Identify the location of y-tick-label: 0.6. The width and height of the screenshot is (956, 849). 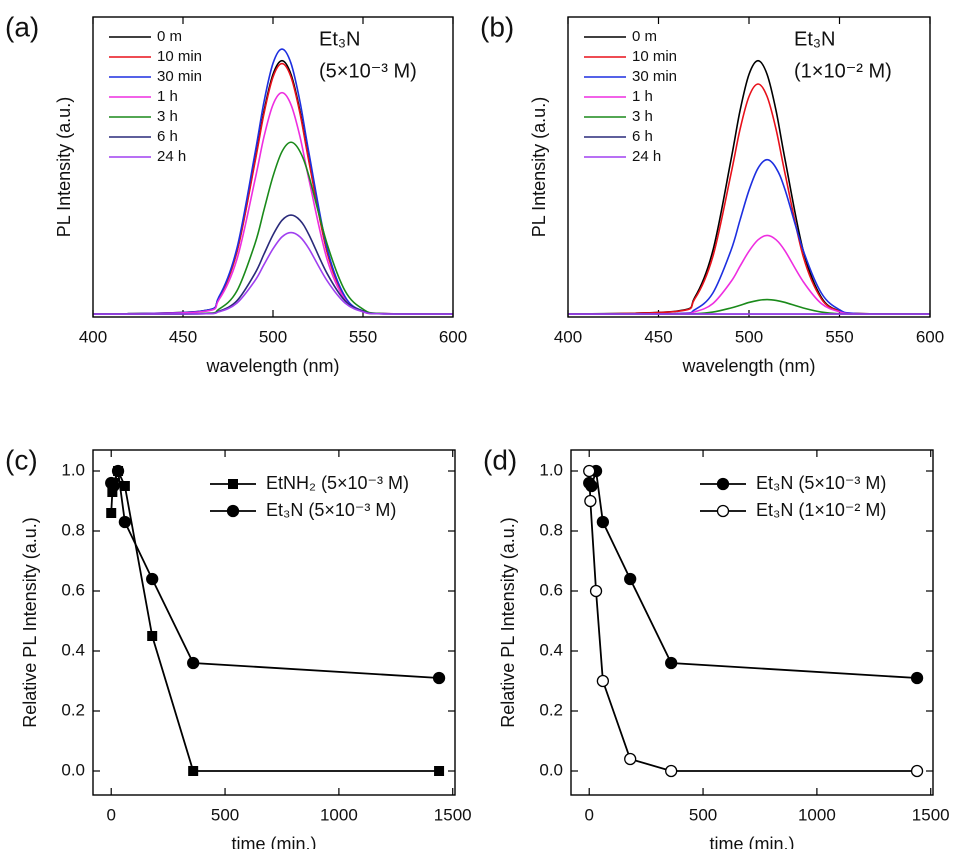
(73, 589).